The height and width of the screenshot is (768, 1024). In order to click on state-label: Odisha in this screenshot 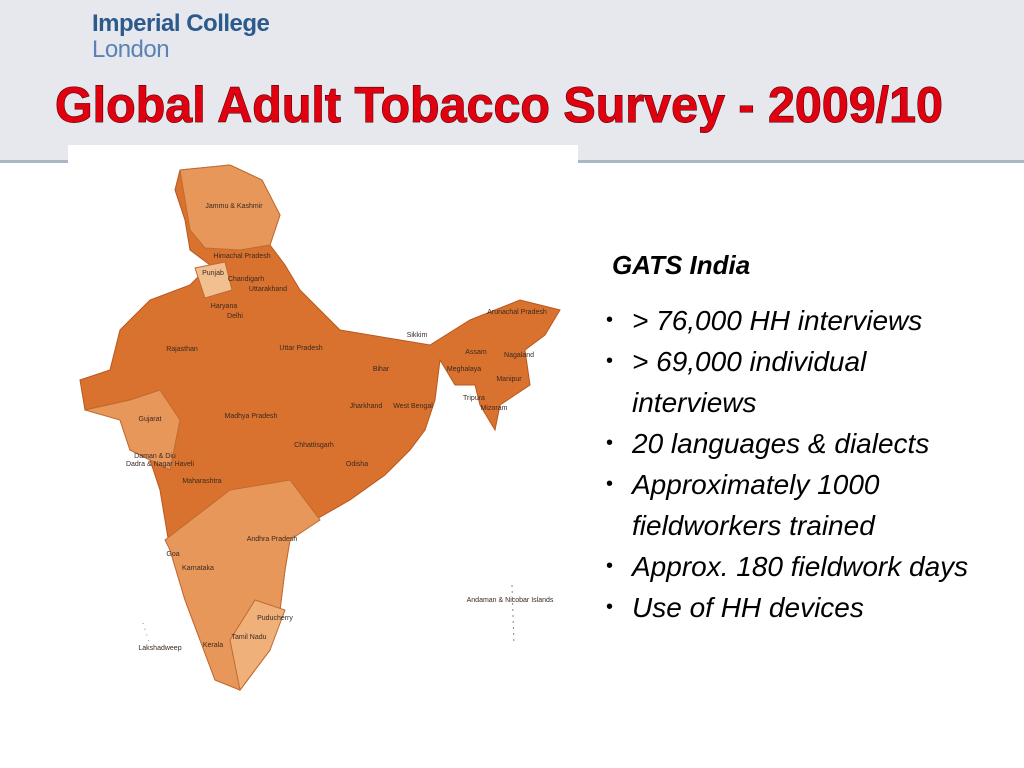, I will do `click(357, 464)`.